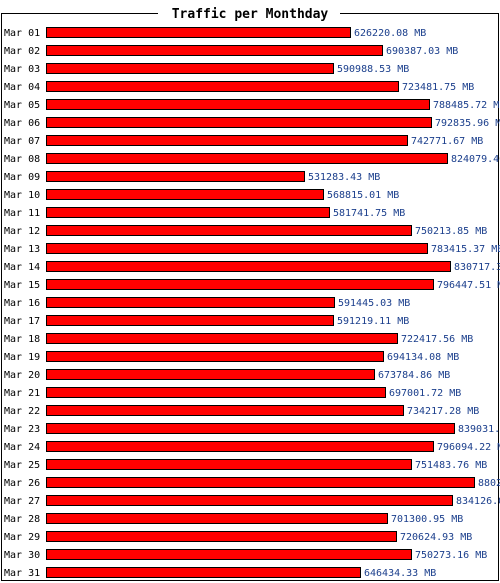 This screenshot has height=583, width=500. Describe the element at coordinates (22, 555) in the screenshot. I see `day-label: Mar 30` at that location.